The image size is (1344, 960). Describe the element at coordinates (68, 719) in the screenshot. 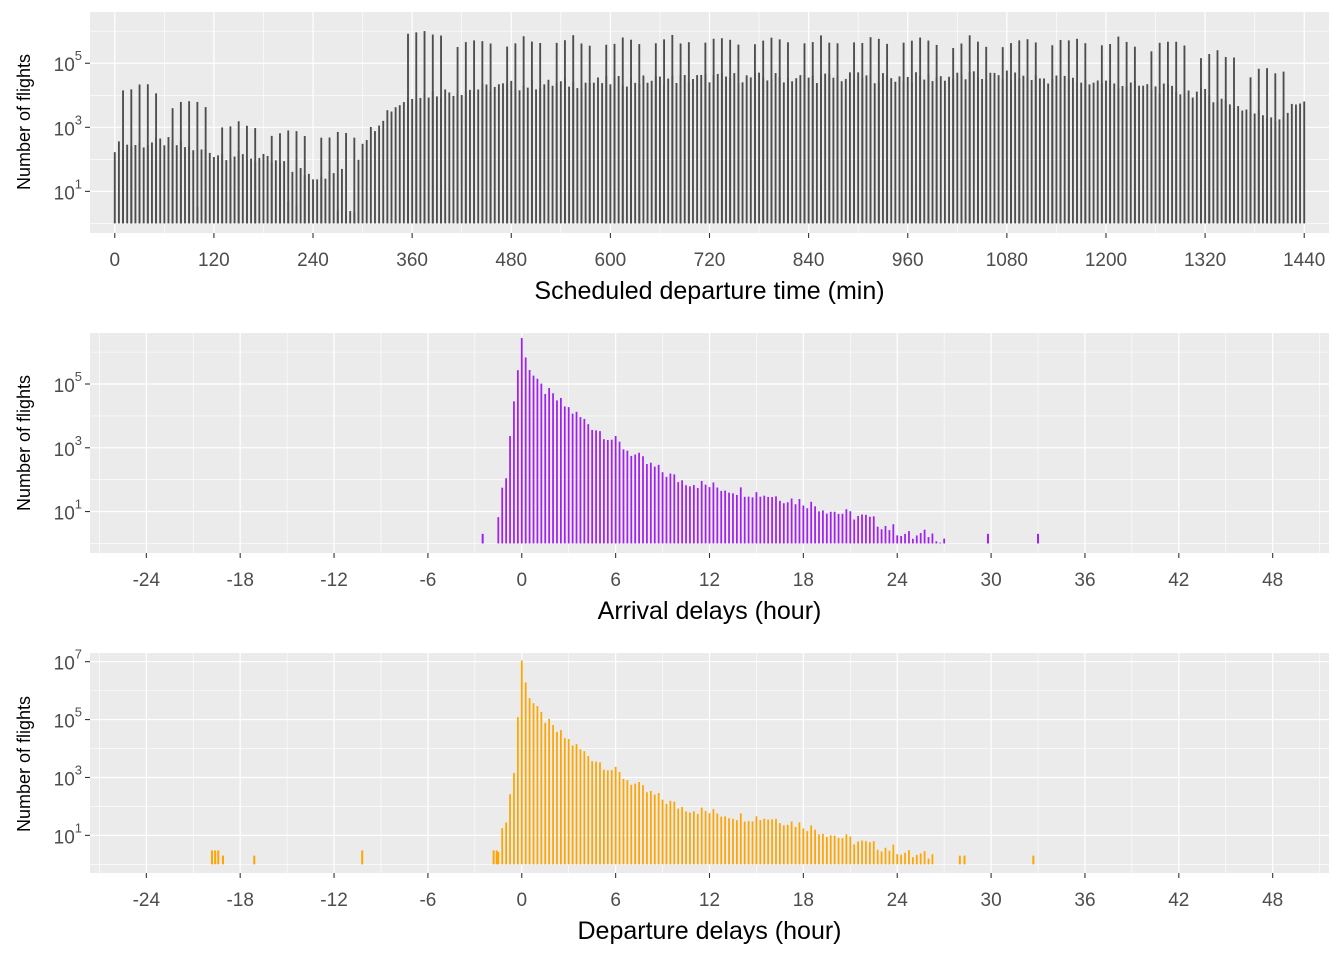

I see `y-tick-label: 10⁵` at that location.